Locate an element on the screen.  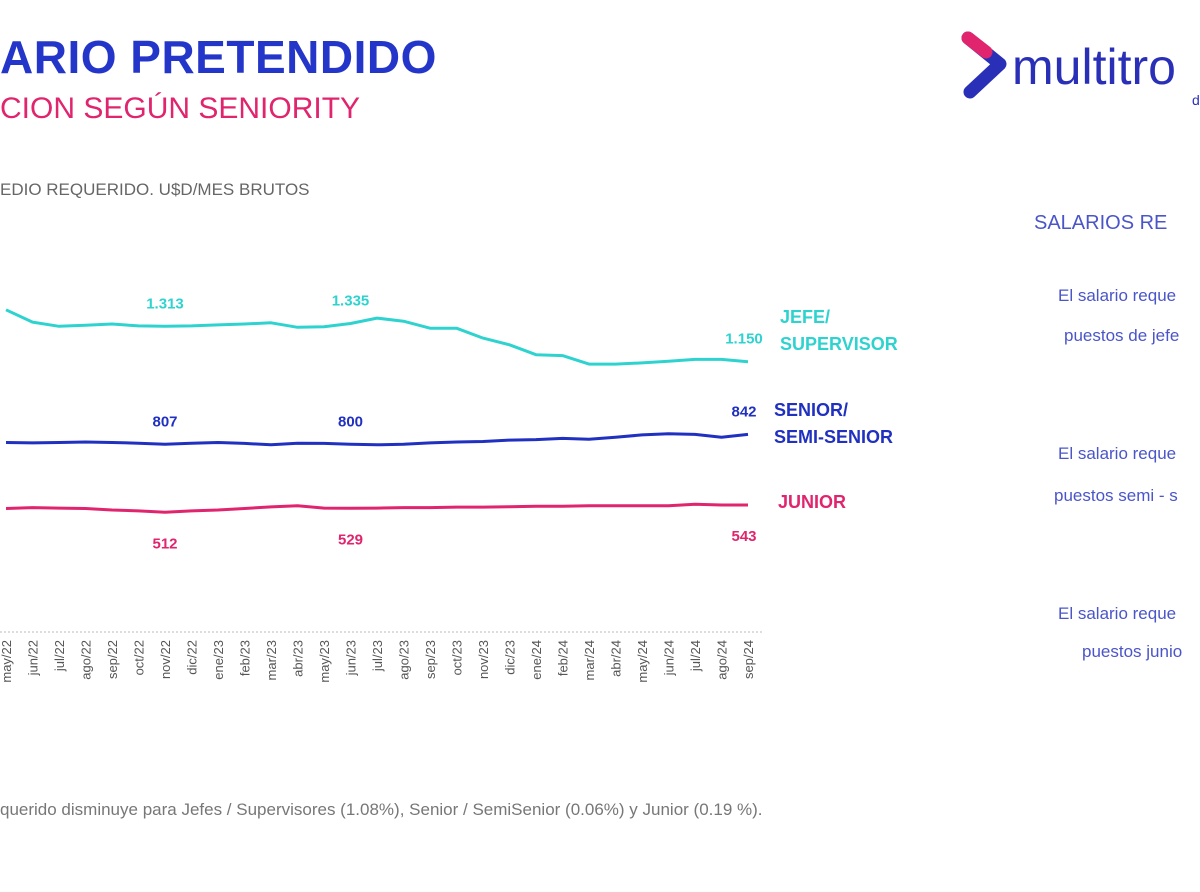
logo-text: multitro is located at coordinates (1094, 67).